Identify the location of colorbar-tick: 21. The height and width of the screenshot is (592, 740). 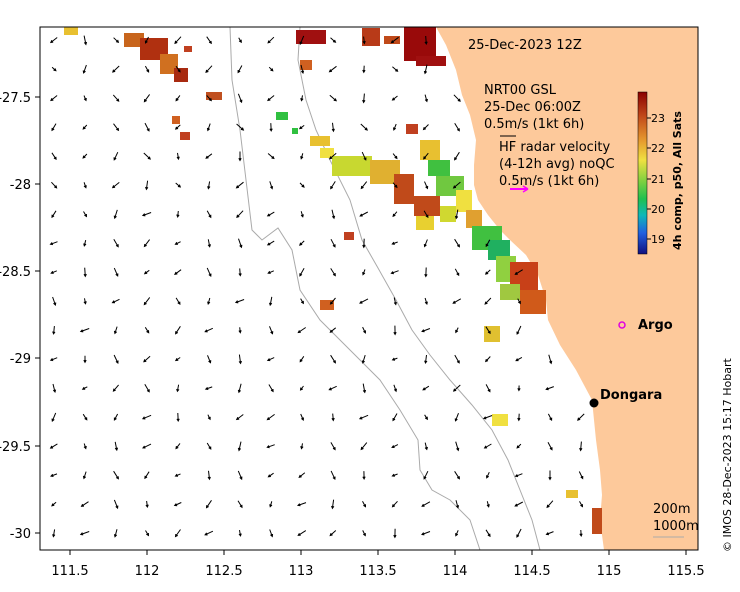
(658, 179).